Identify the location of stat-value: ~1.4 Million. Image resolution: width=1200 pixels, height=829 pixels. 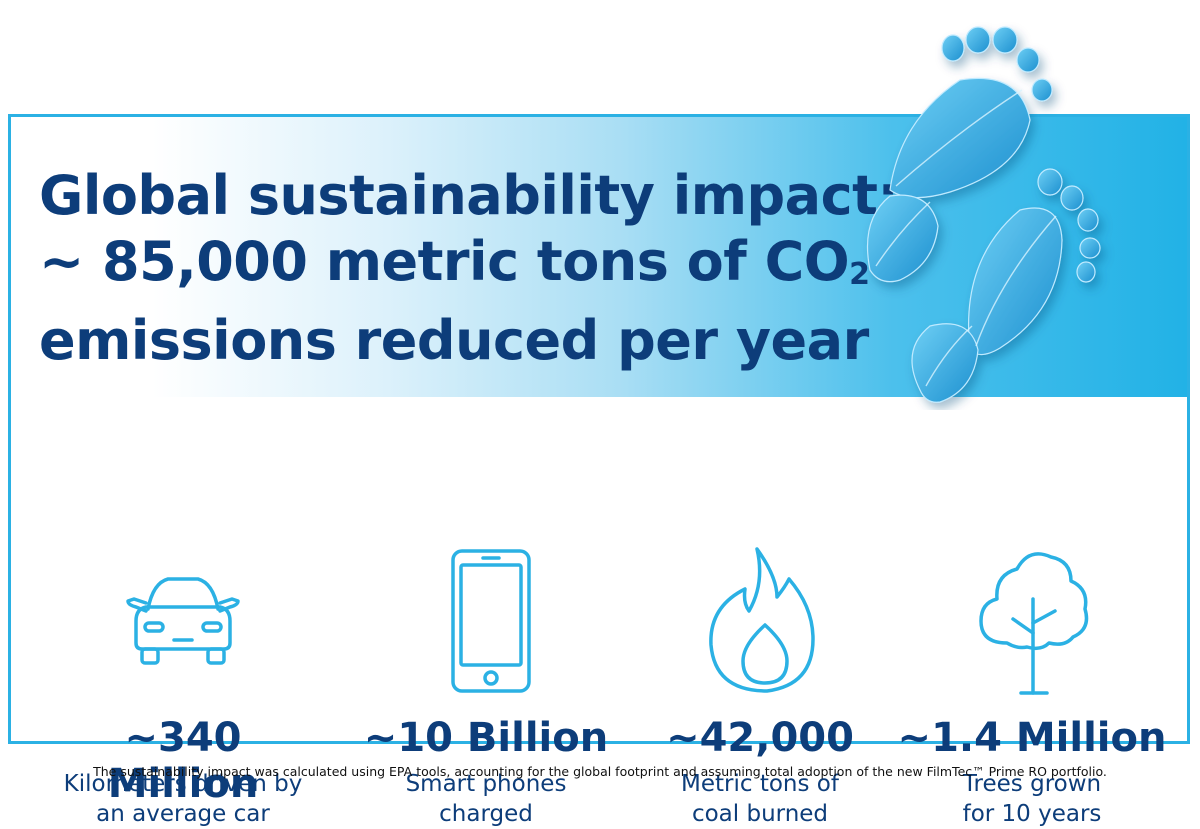
(1032, 738).